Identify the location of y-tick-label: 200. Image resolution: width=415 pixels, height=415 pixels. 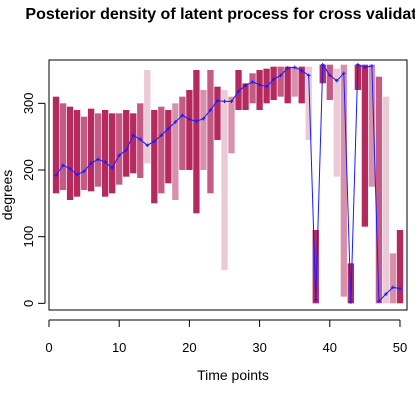
(28, 170).